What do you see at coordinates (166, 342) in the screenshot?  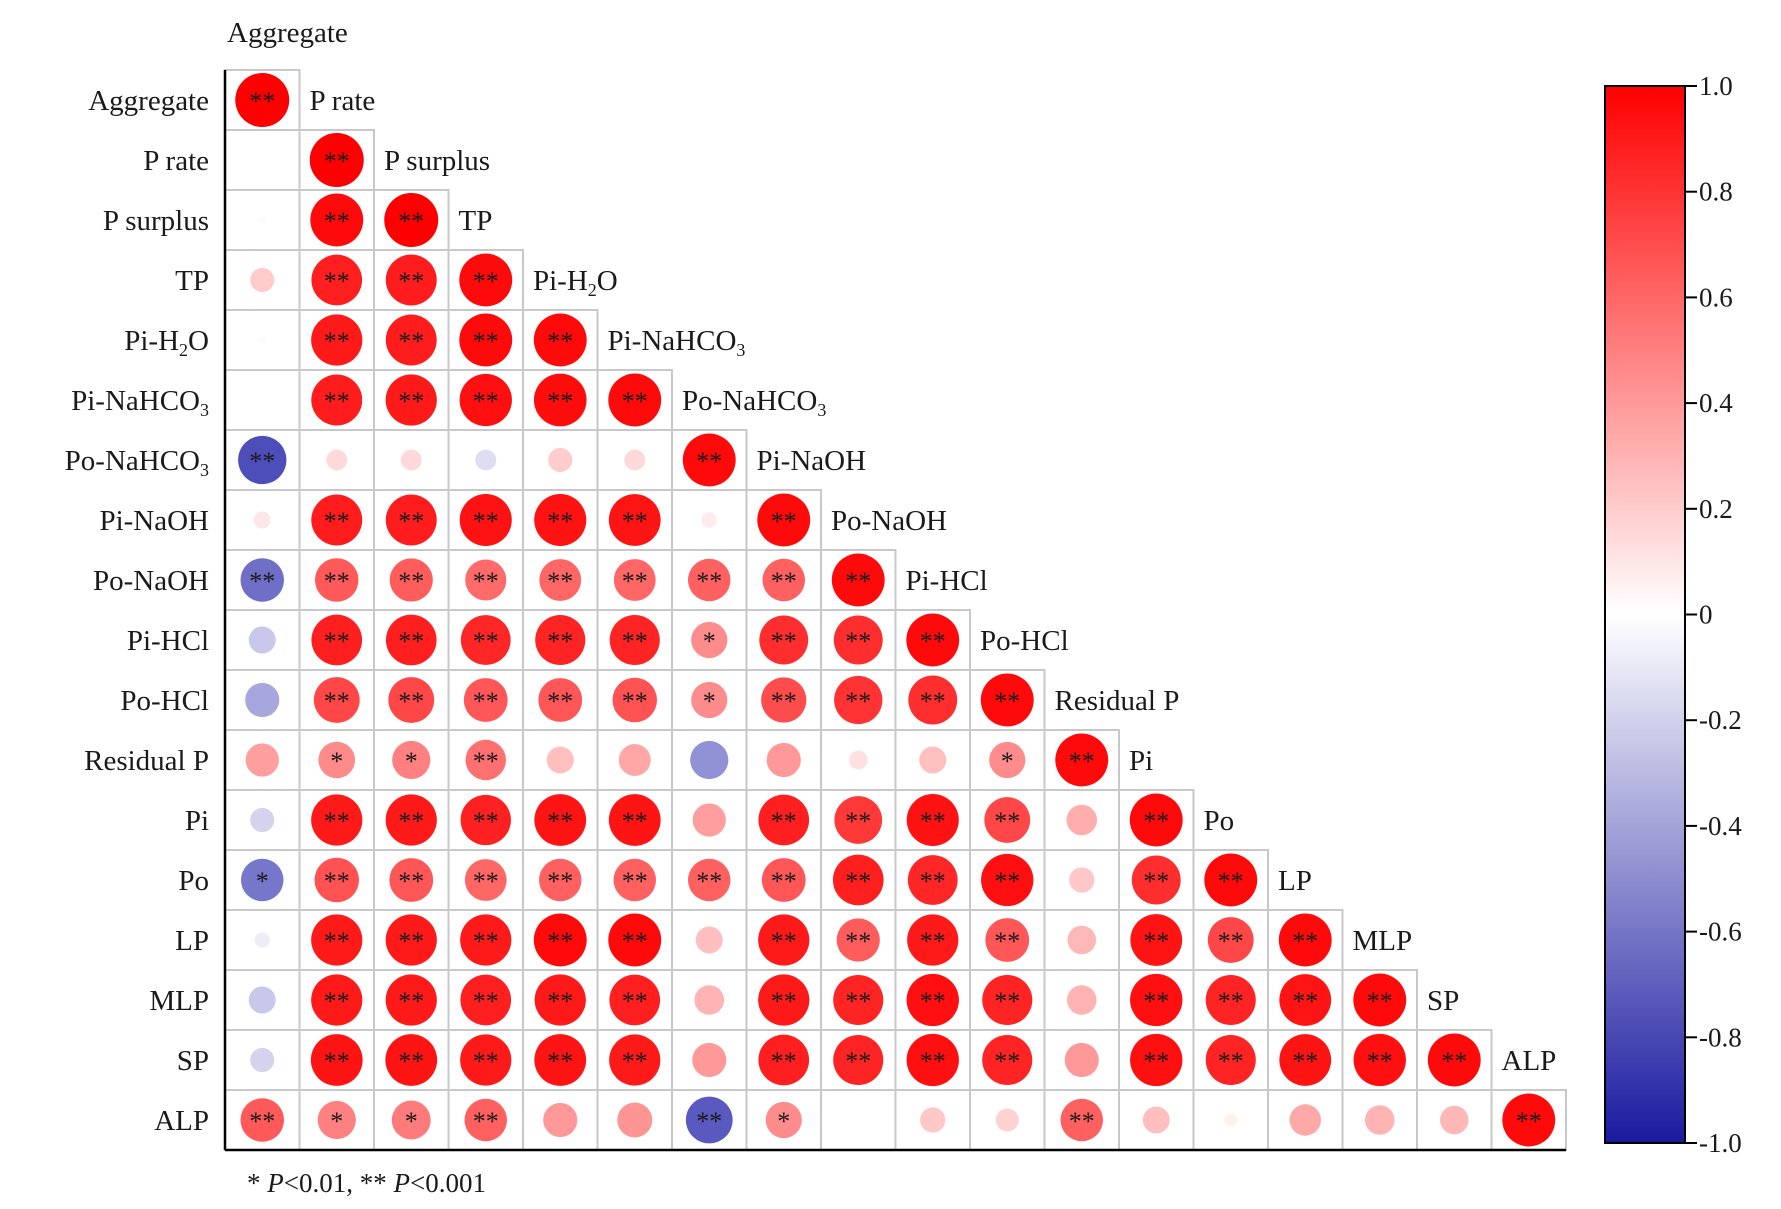 I see `row-label: Pi-H2O` at bounding box center [166, 342].